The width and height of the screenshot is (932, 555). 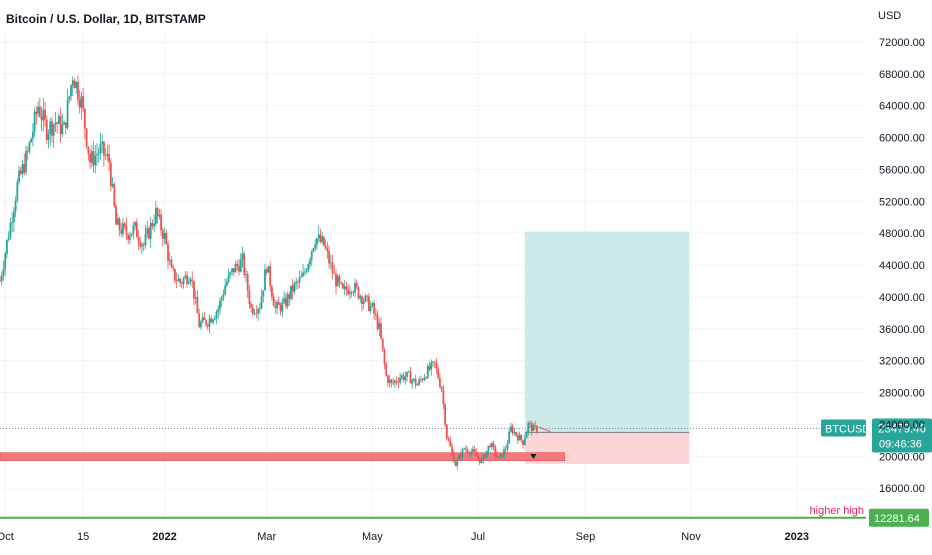 I want to click on time-axis: Oct 15 2022 Mar May Jul Sep Nov 2023, so click(x=404, y=537).